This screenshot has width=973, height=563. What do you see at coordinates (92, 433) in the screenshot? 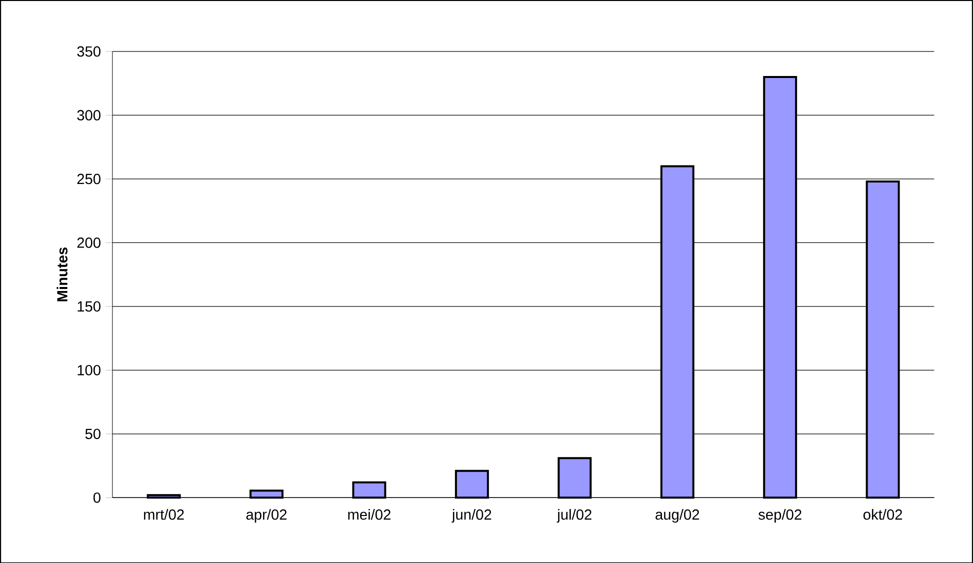
I see `y-tick-label: 50` at bounding box center [92, 433].